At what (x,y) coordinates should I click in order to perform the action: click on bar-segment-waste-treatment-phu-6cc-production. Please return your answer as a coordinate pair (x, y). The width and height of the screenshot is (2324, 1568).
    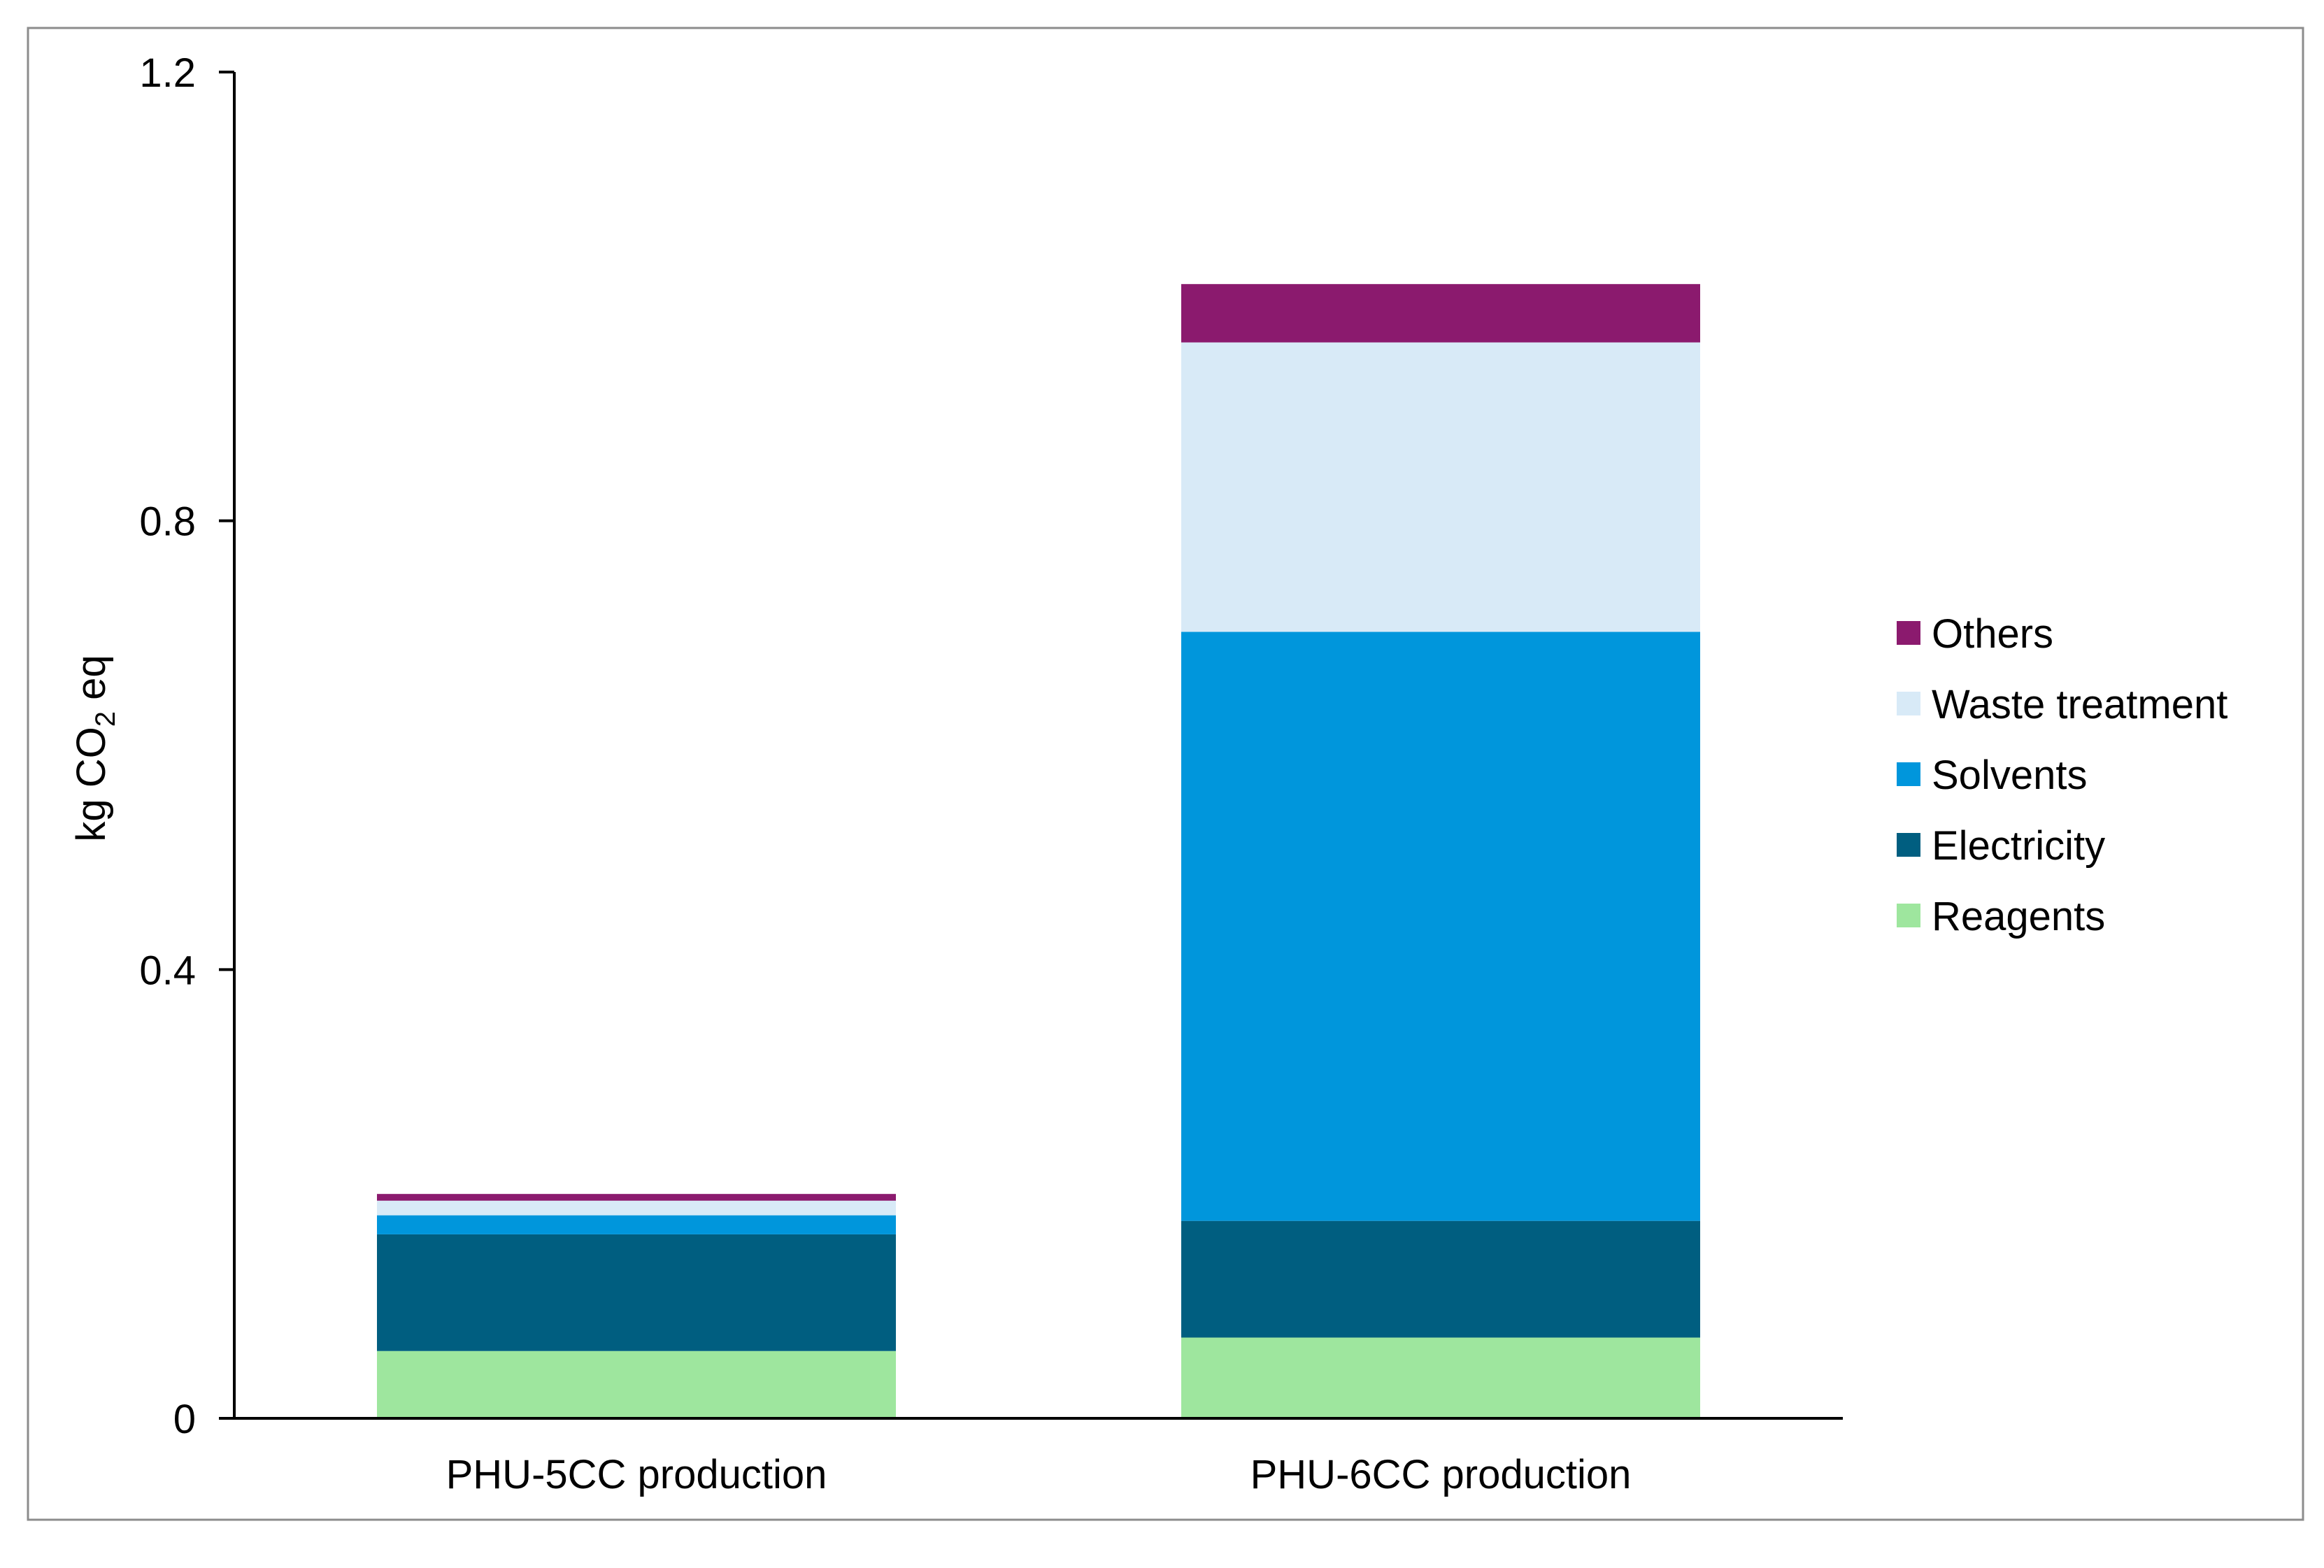
    Looking at the image, I should click on (1440, 487).